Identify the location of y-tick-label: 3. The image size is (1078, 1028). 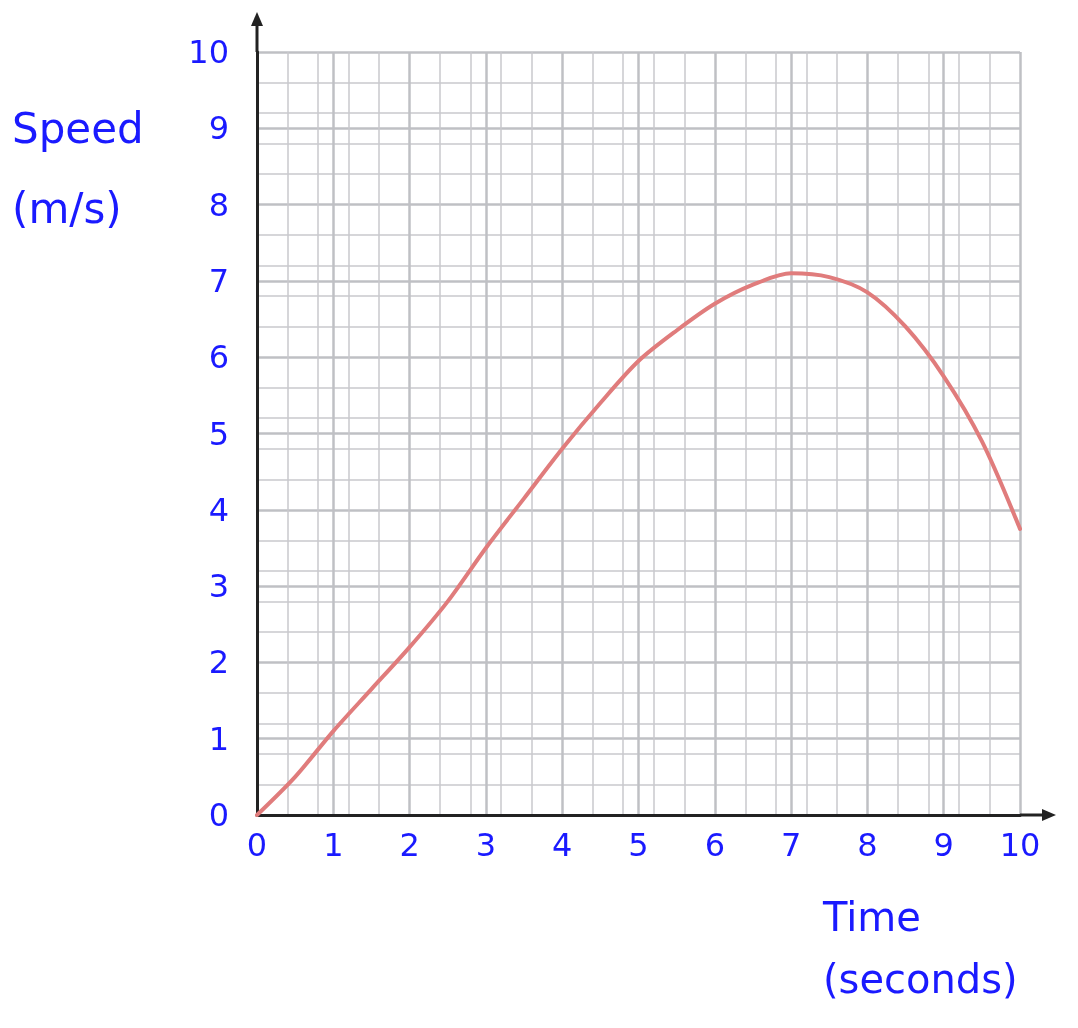
(218, 586).